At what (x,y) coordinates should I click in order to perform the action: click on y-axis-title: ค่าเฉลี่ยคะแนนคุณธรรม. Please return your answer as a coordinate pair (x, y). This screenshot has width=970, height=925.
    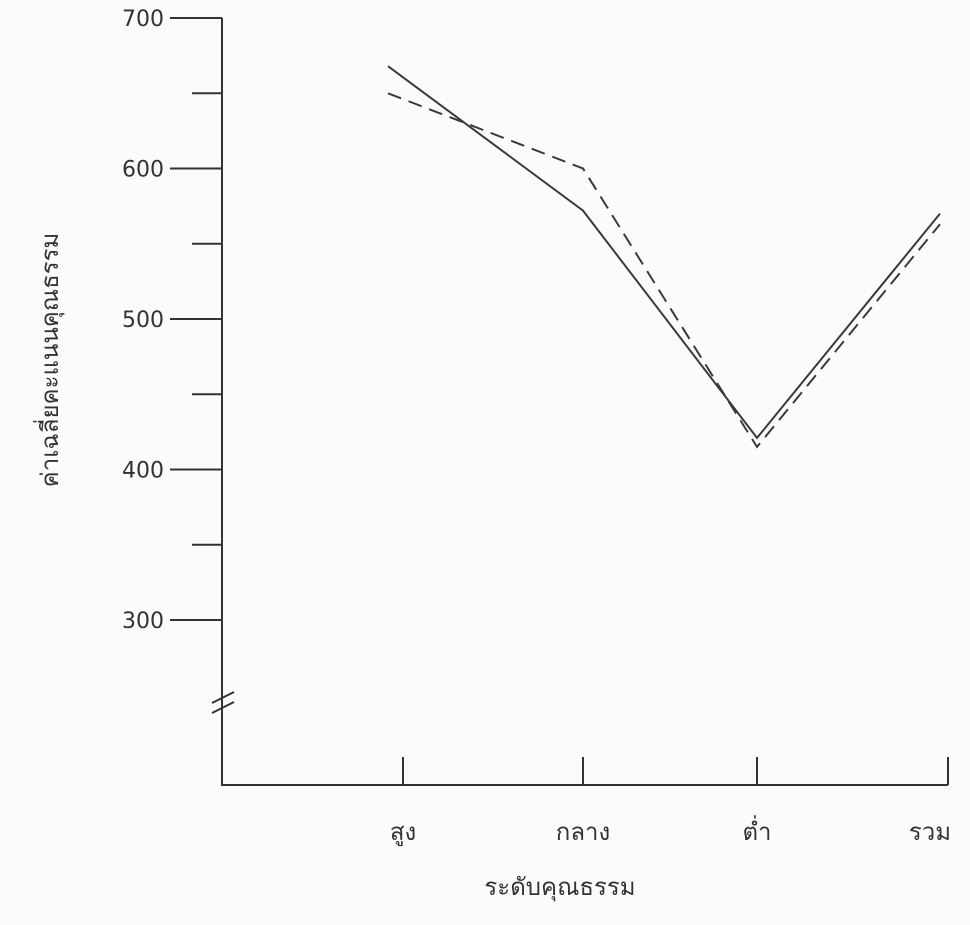
    Looking at the image, I should click on (49, 360).